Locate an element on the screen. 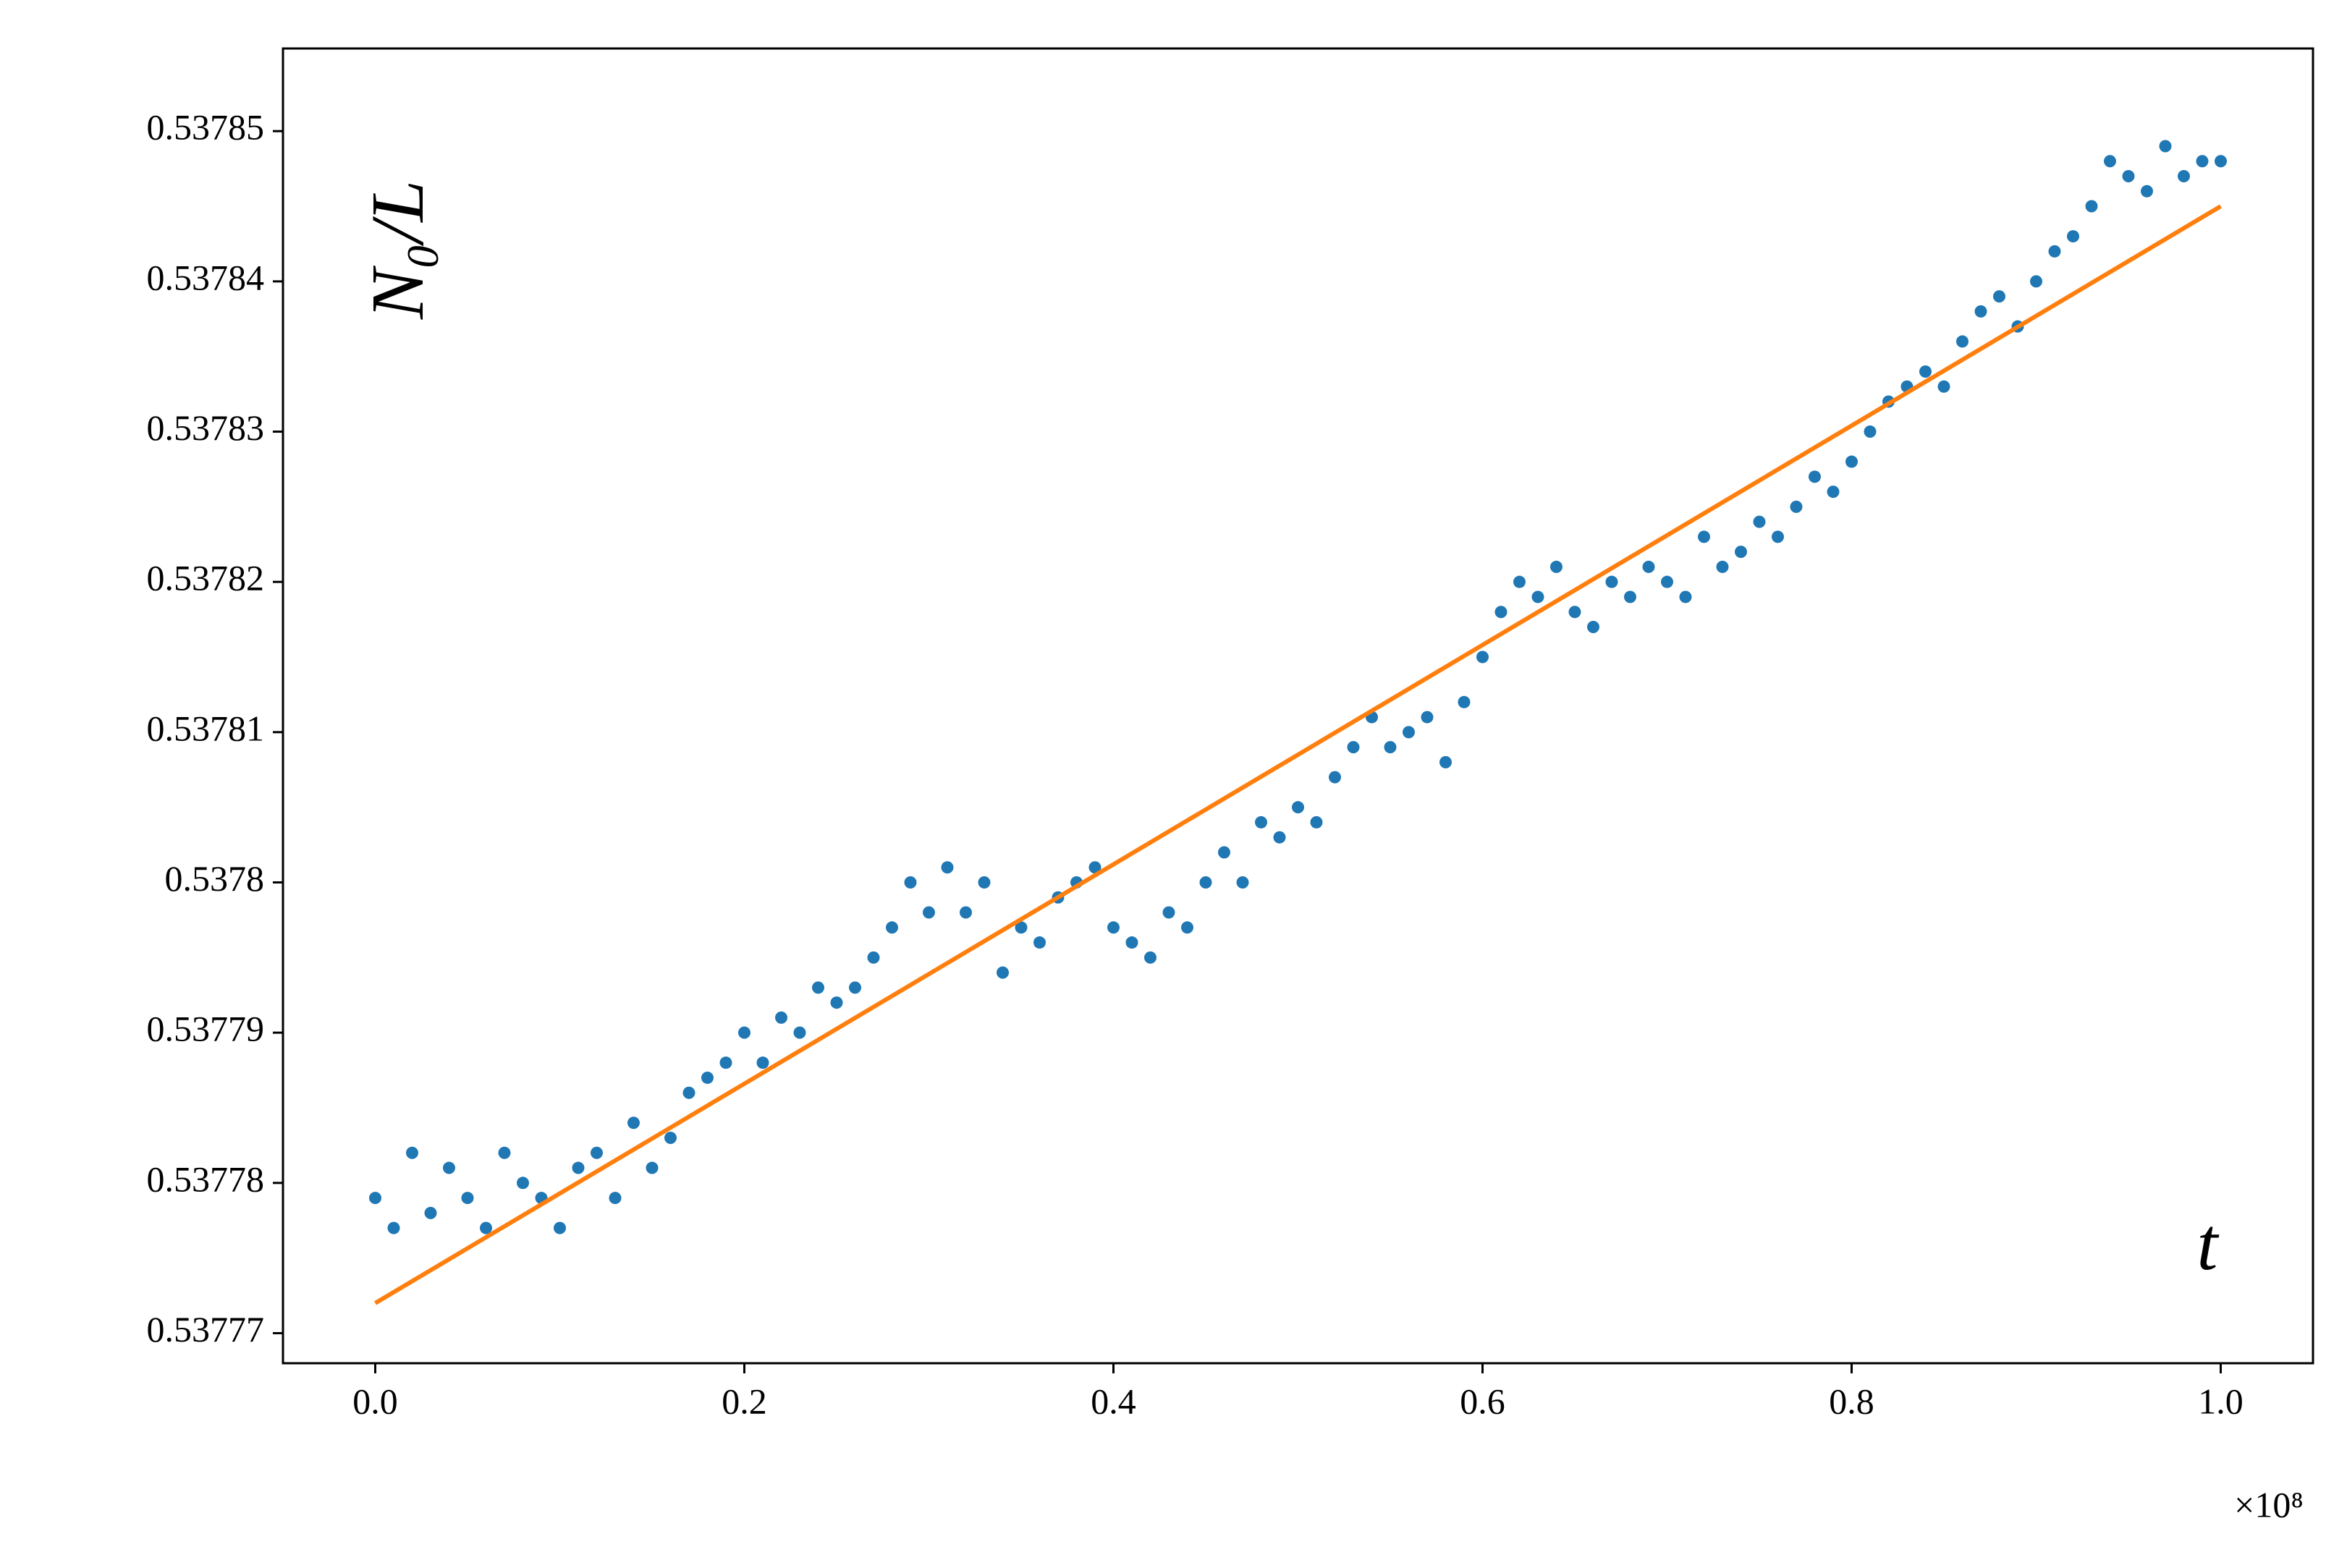 Image resolution: width=2347 pixels, height=1568 pixels. y-axis-label: N₀/L is located at coordinates (397, 250).